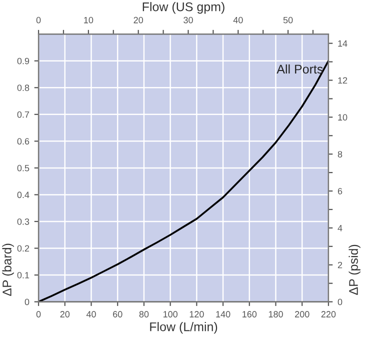 This screenshot has height=341, width=367. Describe the element at coordinates (275, 314) in the screenshot. I see `x-tick-label: 180` at that location.